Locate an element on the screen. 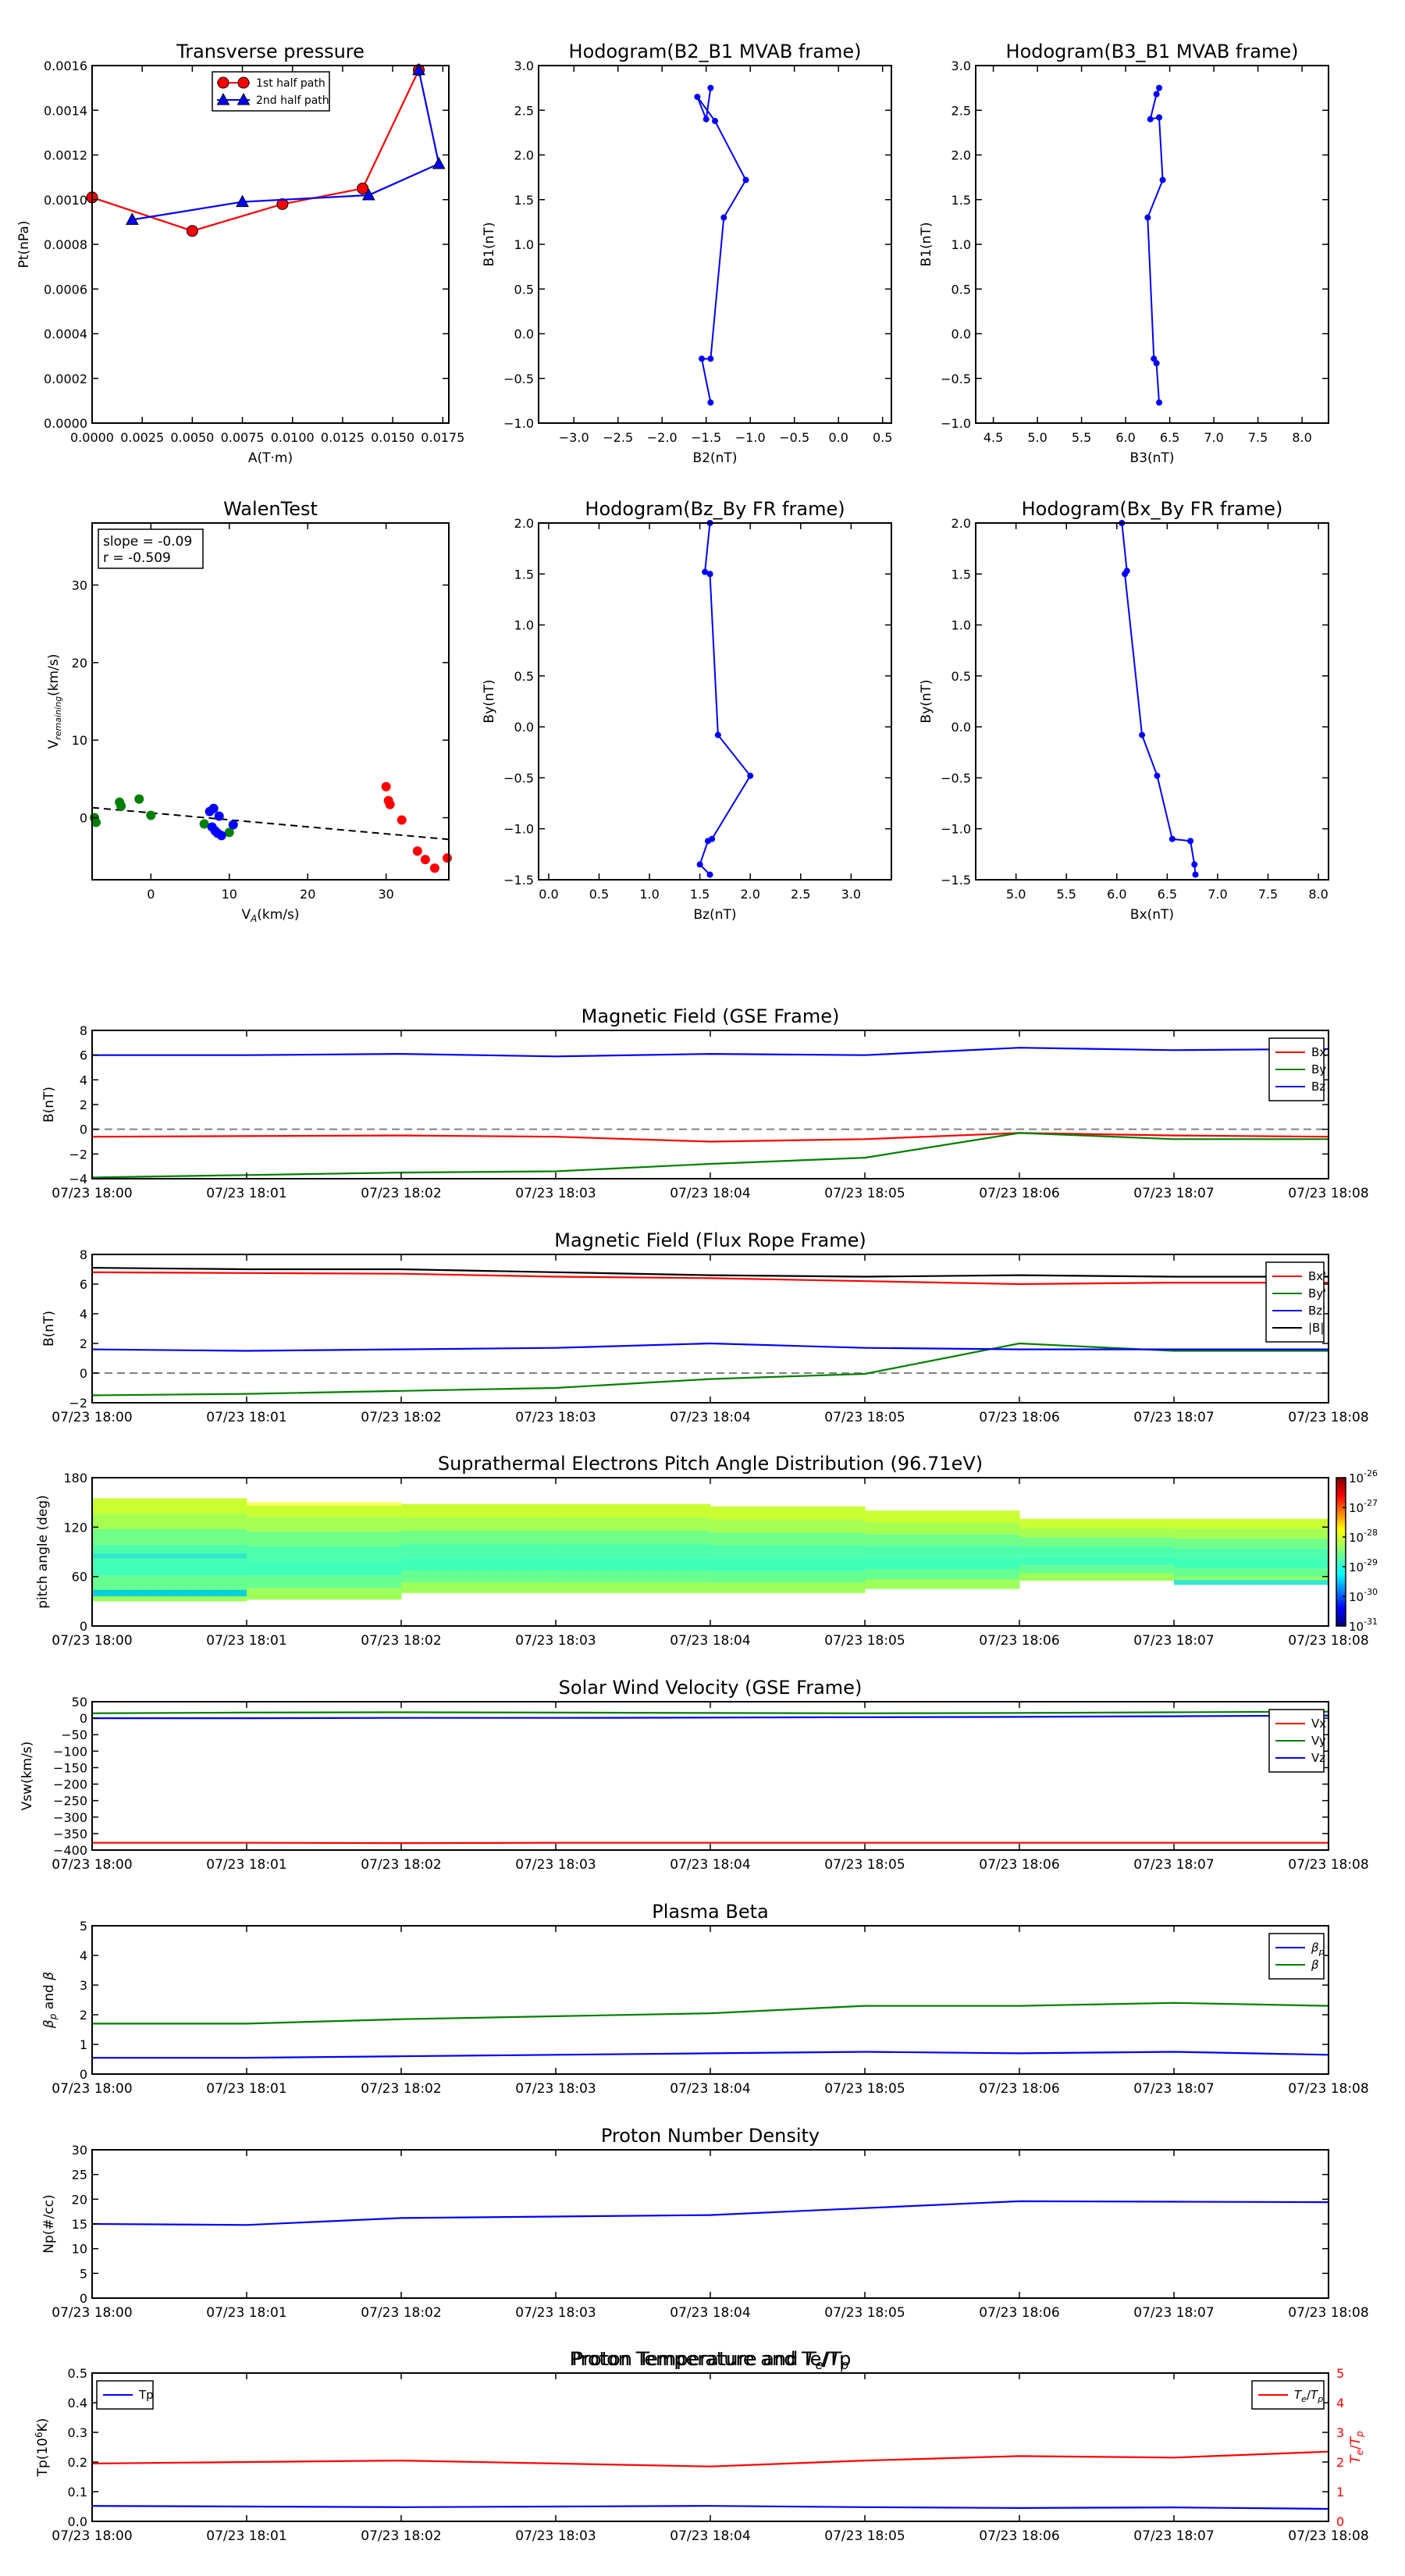  ytick-label: 2.0 is located at coordinates (961, 523).